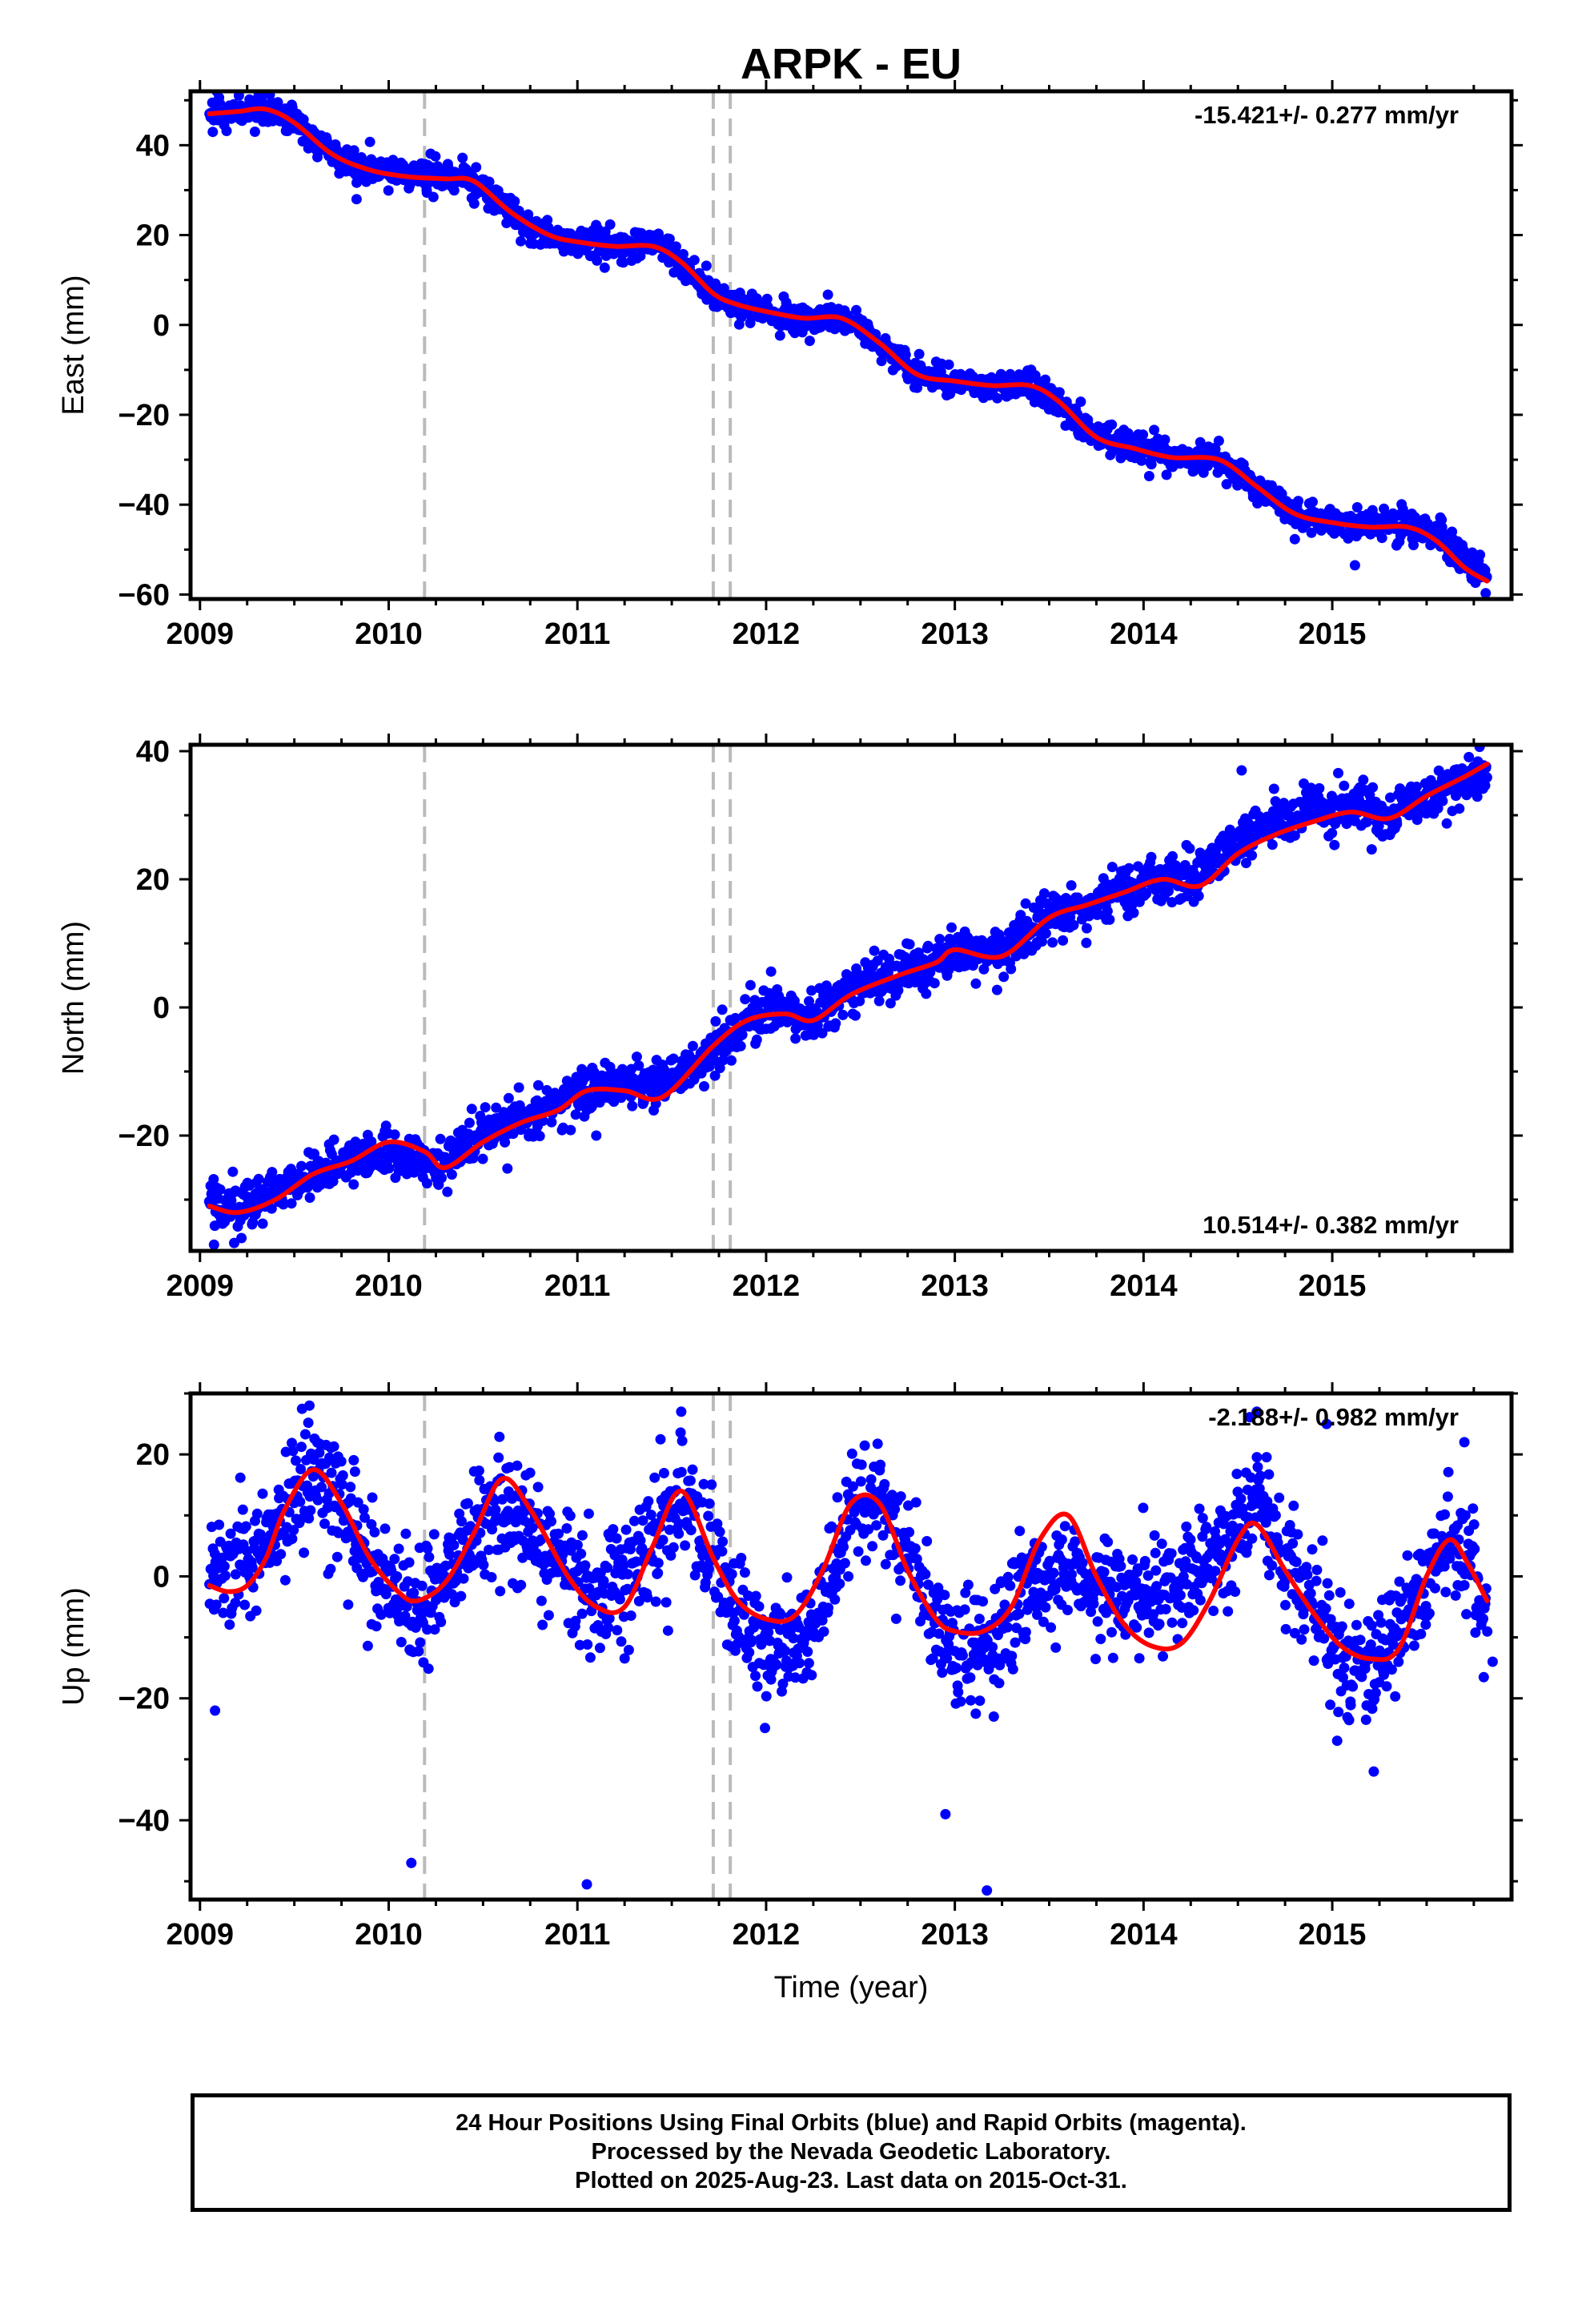  Describe the element at coordinates (1144, 1286) in the screenshot. I see `x-tick-label: 2014` at that location.